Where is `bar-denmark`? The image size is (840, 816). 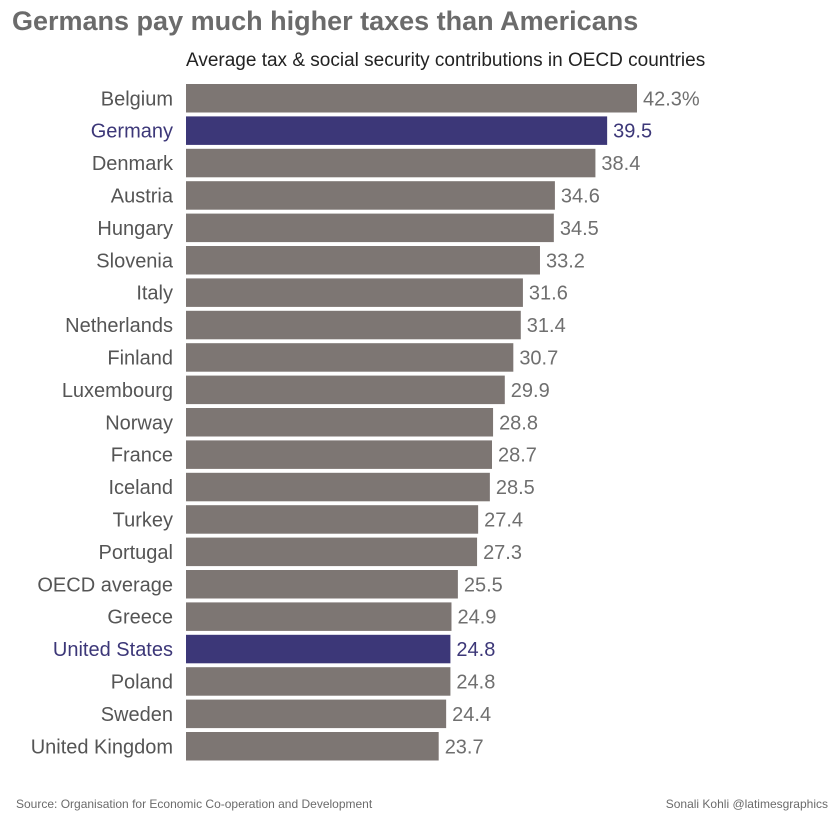
bar-denmark is located at coordinates (391, 163).